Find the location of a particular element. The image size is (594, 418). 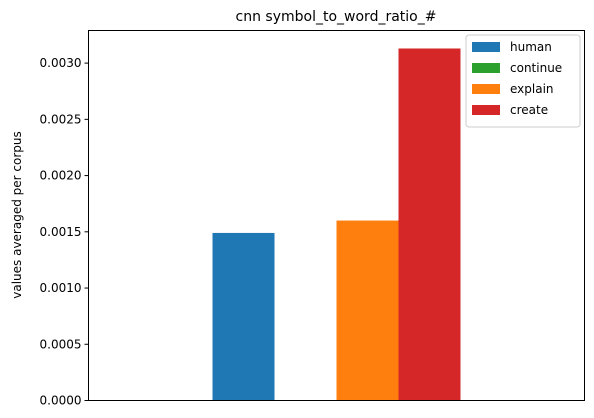

legend-swatch-create is located at coordinates (486, 110).